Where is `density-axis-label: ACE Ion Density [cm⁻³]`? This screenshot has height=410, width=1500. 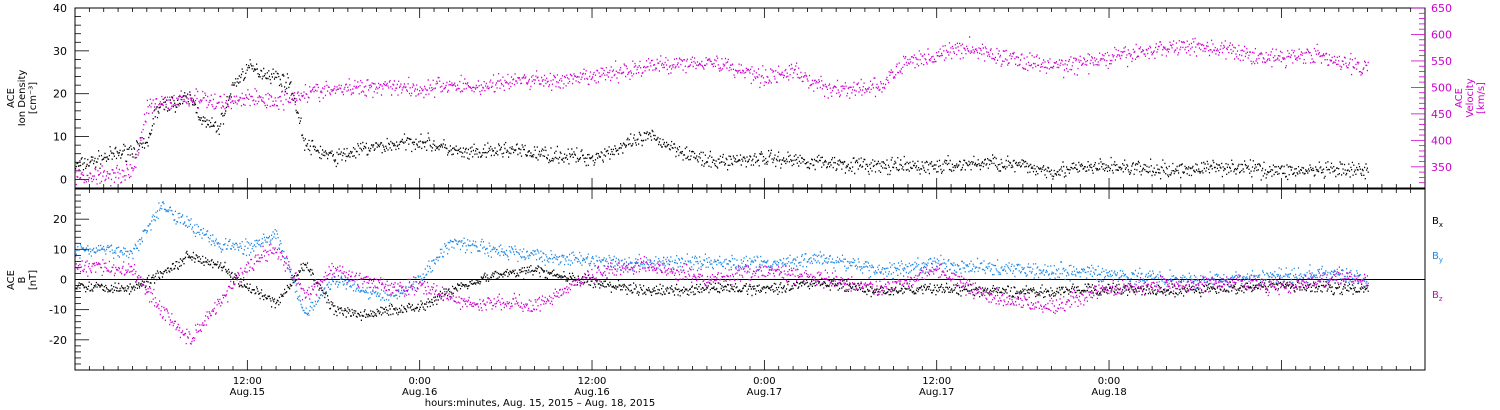
density-axis-label: ACE Ion Density [cm⁻³] is located at coordinates (22, 98).